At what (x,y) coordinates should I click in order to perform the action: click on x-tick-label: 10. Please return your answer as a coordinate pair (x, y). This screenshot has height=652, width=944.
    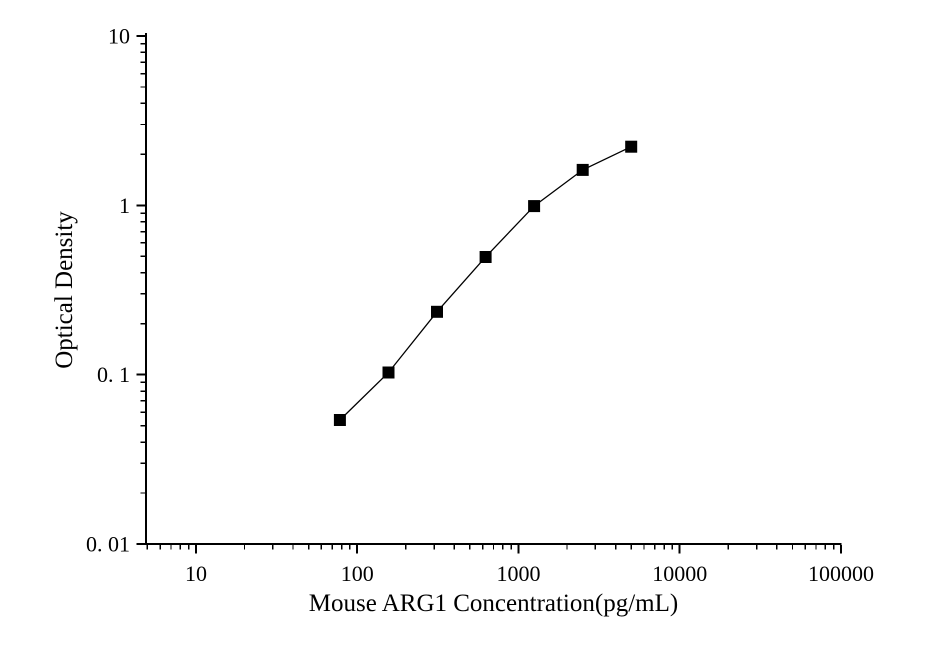
    Looking at the image, I should click on (196, 573).